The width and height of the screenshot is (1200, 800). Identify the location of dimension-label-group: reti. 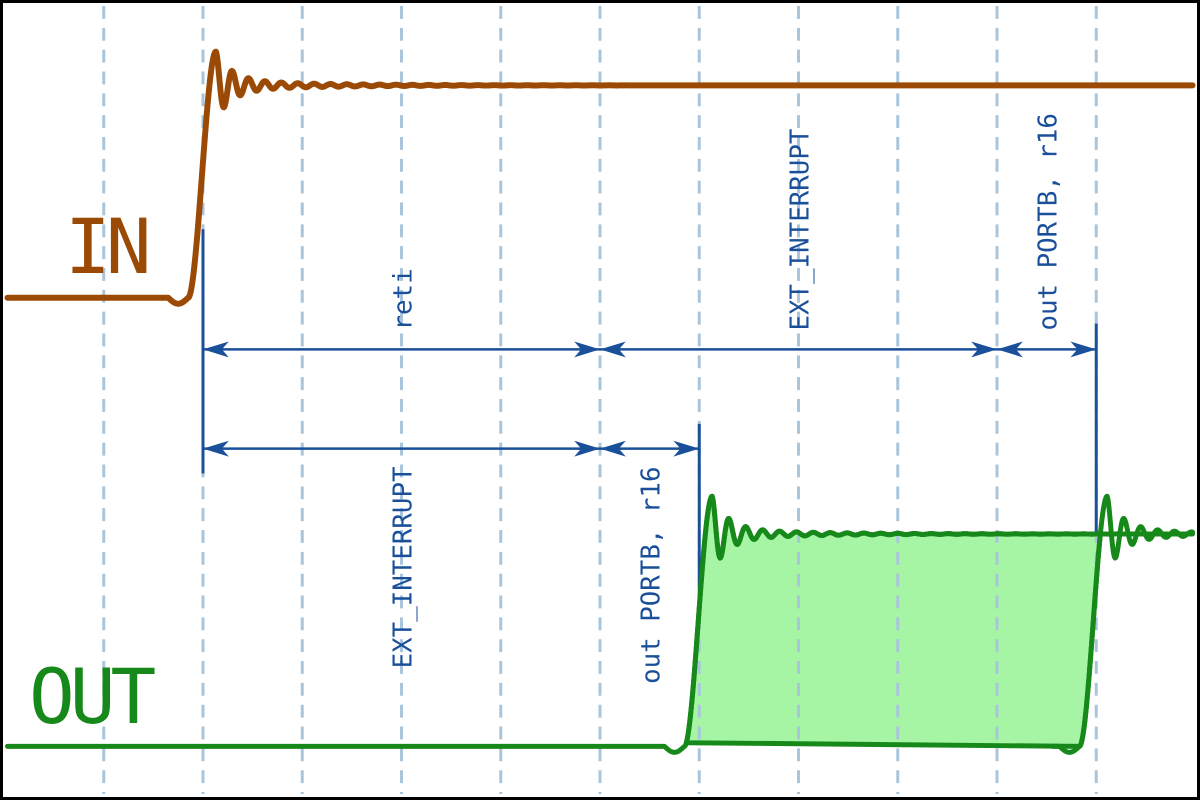
(403, 299).